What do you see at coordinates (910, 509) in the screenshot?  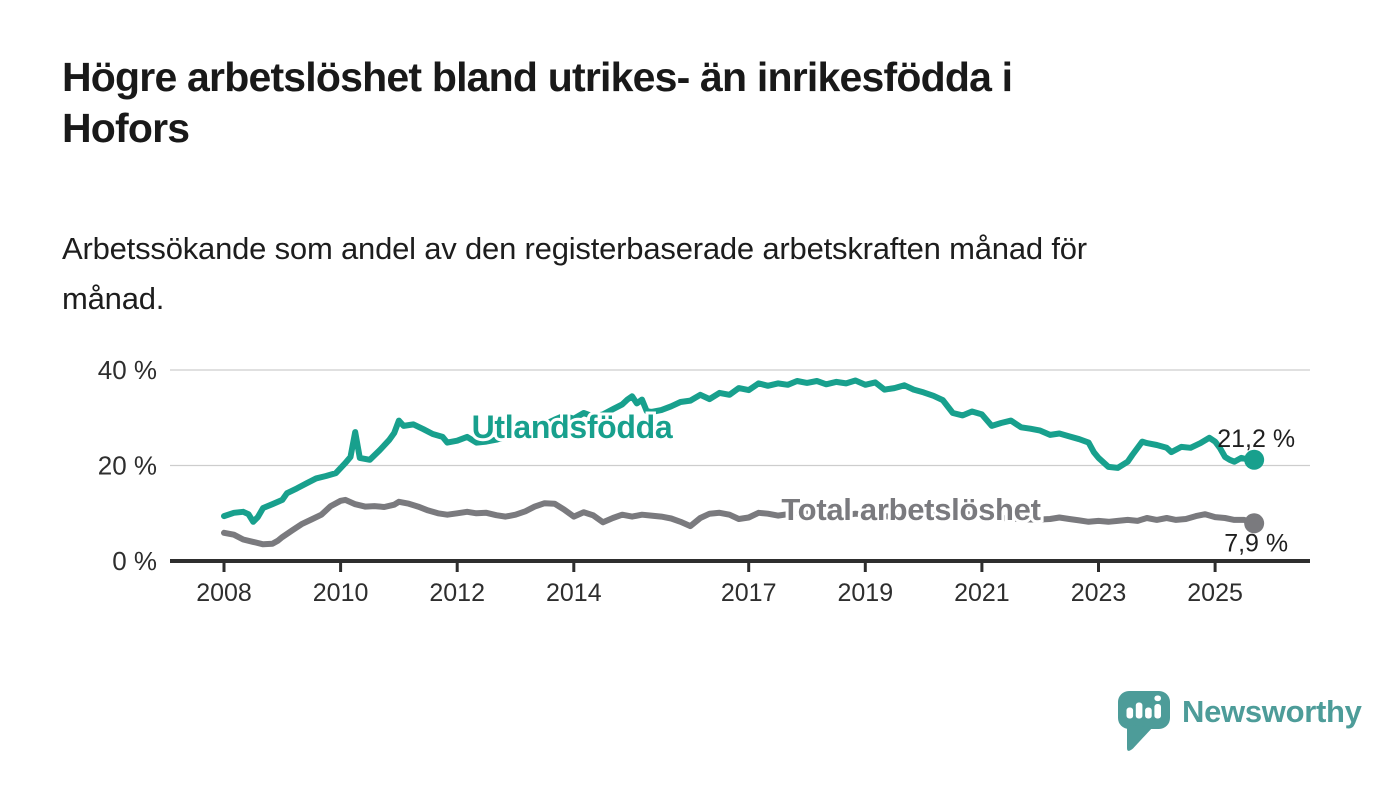 I see `total-arbetsloshet-series-label: Total arbetslöshet` at bounding box center [910, 509].